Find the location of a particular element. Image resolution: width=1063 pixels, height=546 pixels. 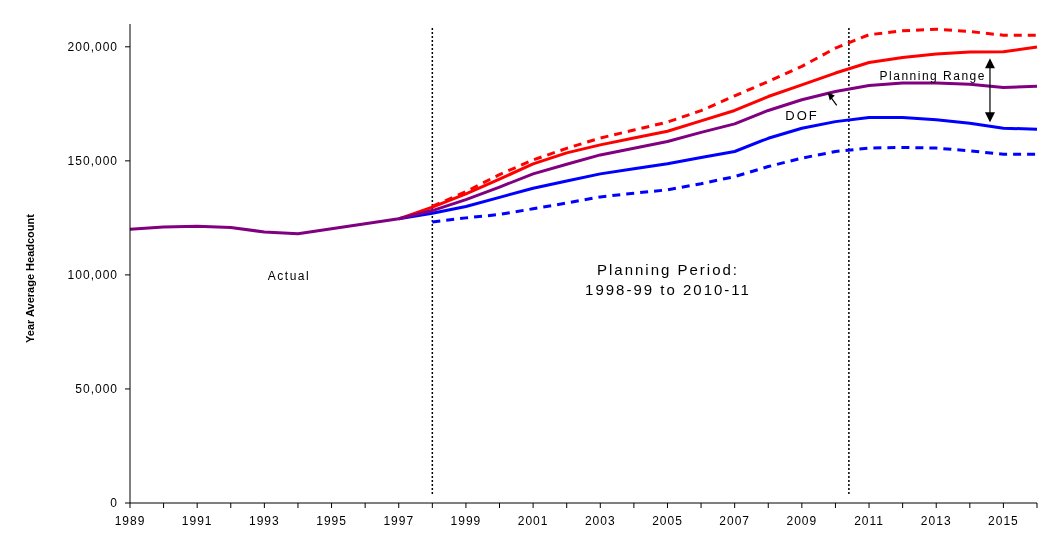

y-axis-title: Year Average Headcount is located at coordinates (30, 278).